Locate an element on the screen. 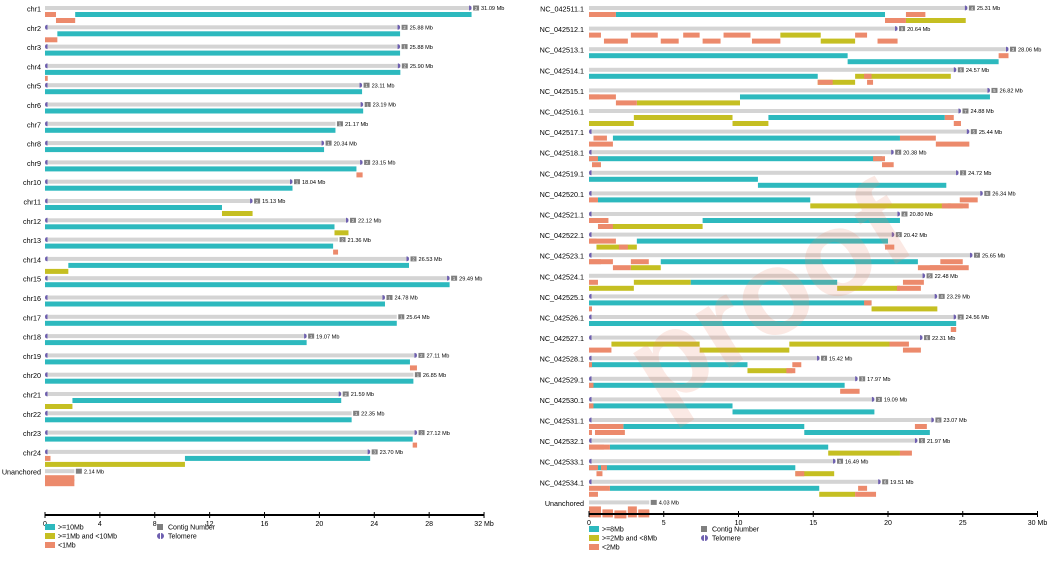  chromosome-size-label: 20.64 Mb is located at coordinates (918, 30).